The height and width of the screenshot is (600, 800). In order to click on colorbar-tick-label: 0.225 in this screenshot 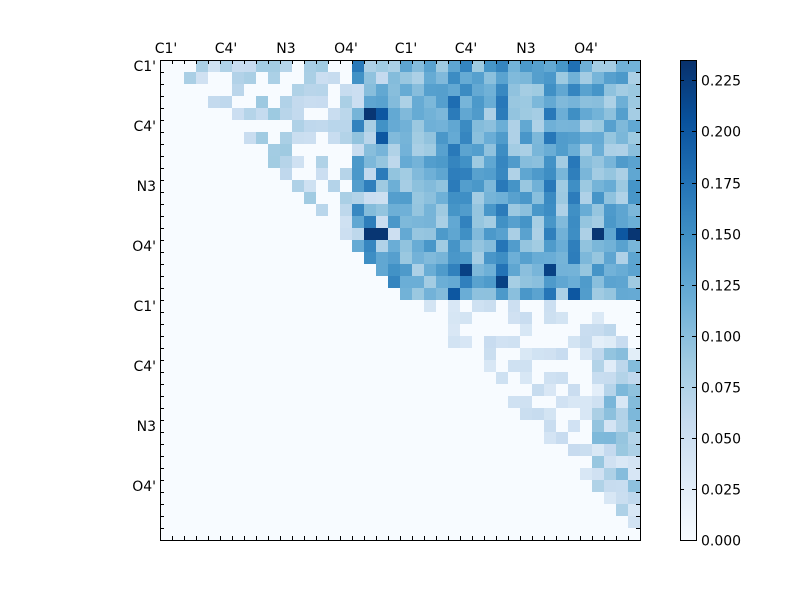, I will do `click(721, 82)`.